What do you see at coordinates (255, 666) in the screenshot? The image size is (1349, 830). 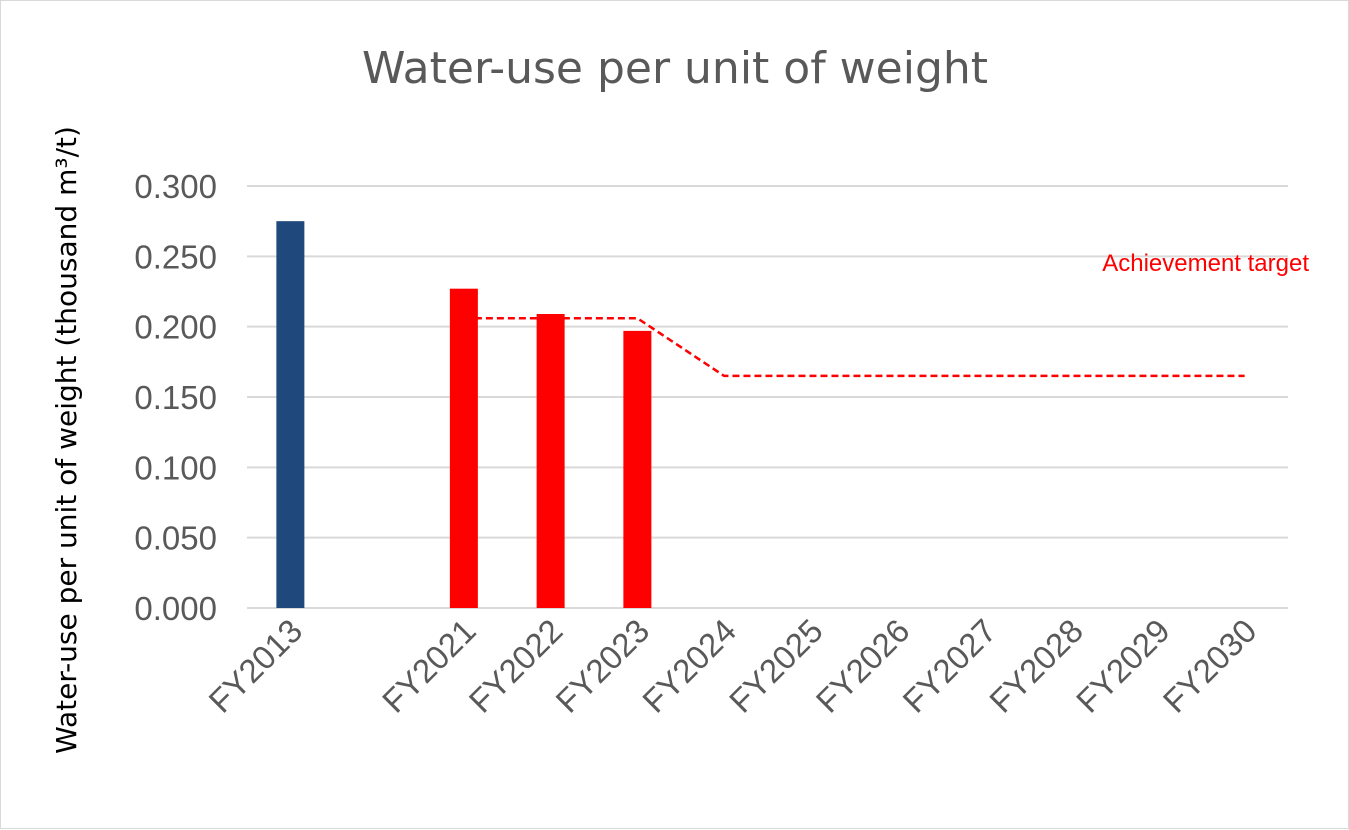 I see `x-tick-label: FY2013` at bounding box center [255, 666].